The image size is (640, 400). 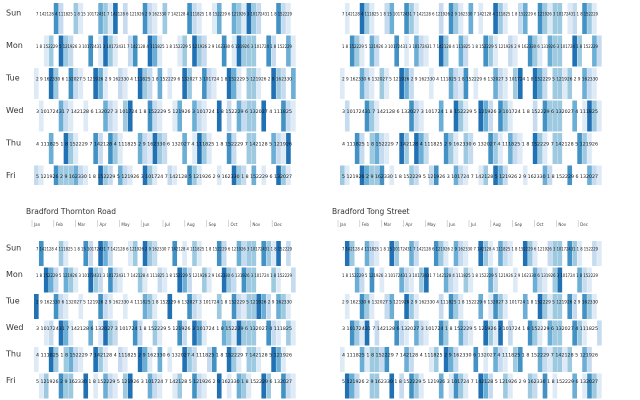 I want to click on month-label: May, so click(x=431, y=224).